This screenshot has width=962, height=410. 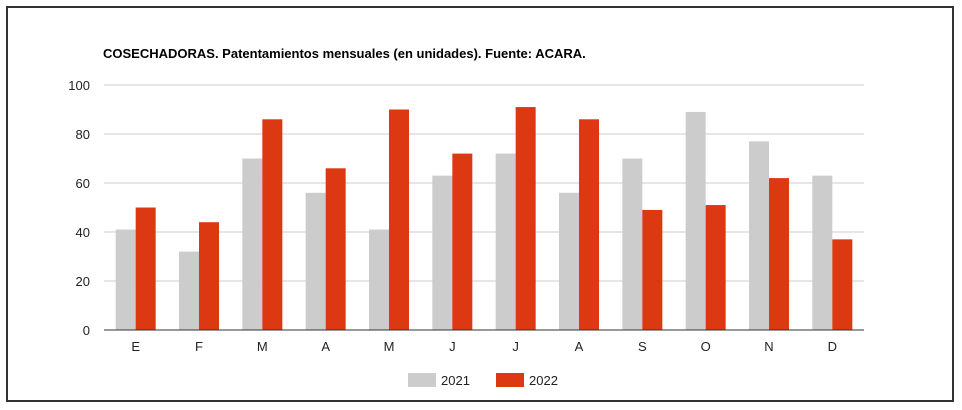 What do you see at coordinates (199, 346) in the screenshot?
I see `x-tick-label: F` at bounding box center [199, 346].